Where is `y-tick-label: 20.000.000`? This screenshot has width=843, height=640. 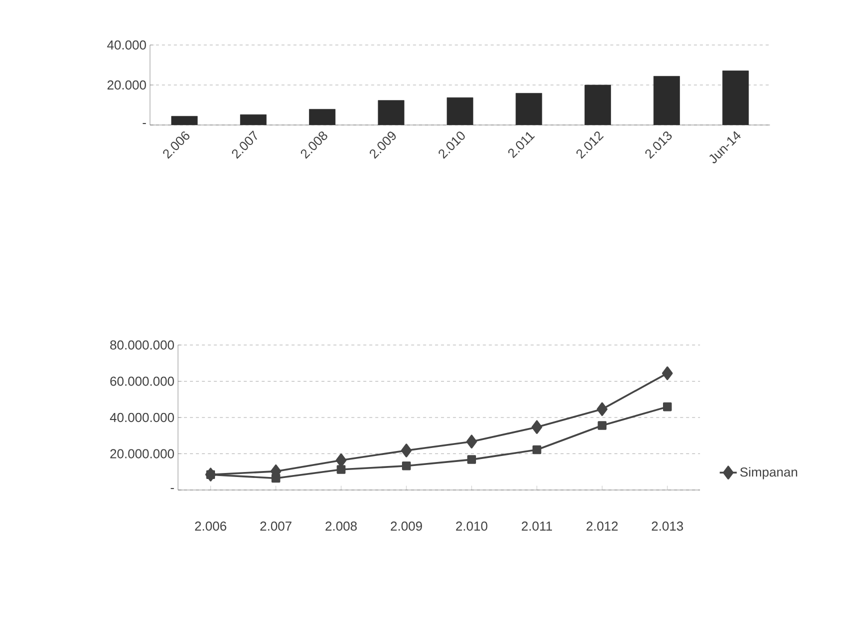 y-tick-label: 20.000.000 is located at coordinates (142, 453).